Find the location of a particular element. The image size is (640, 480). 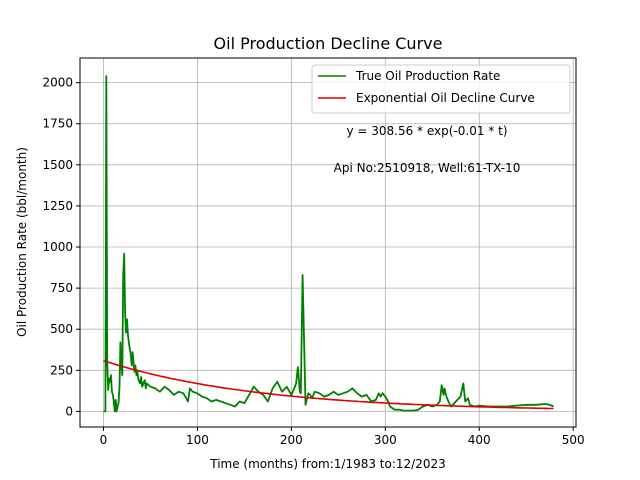

x-tick-label: 100 is located at coordinates (197, 440).